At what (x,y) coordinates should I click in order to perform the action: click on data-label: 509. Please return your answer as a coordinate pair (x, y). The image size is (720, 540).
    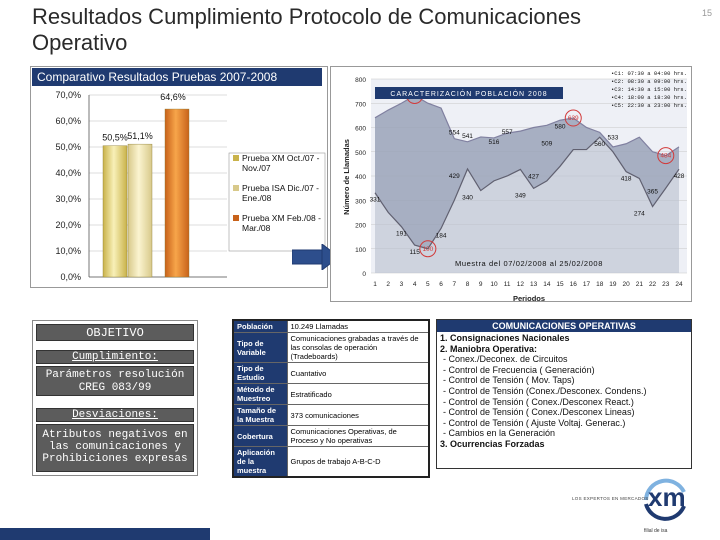
    Looking at the image, I should click on (546, 144).